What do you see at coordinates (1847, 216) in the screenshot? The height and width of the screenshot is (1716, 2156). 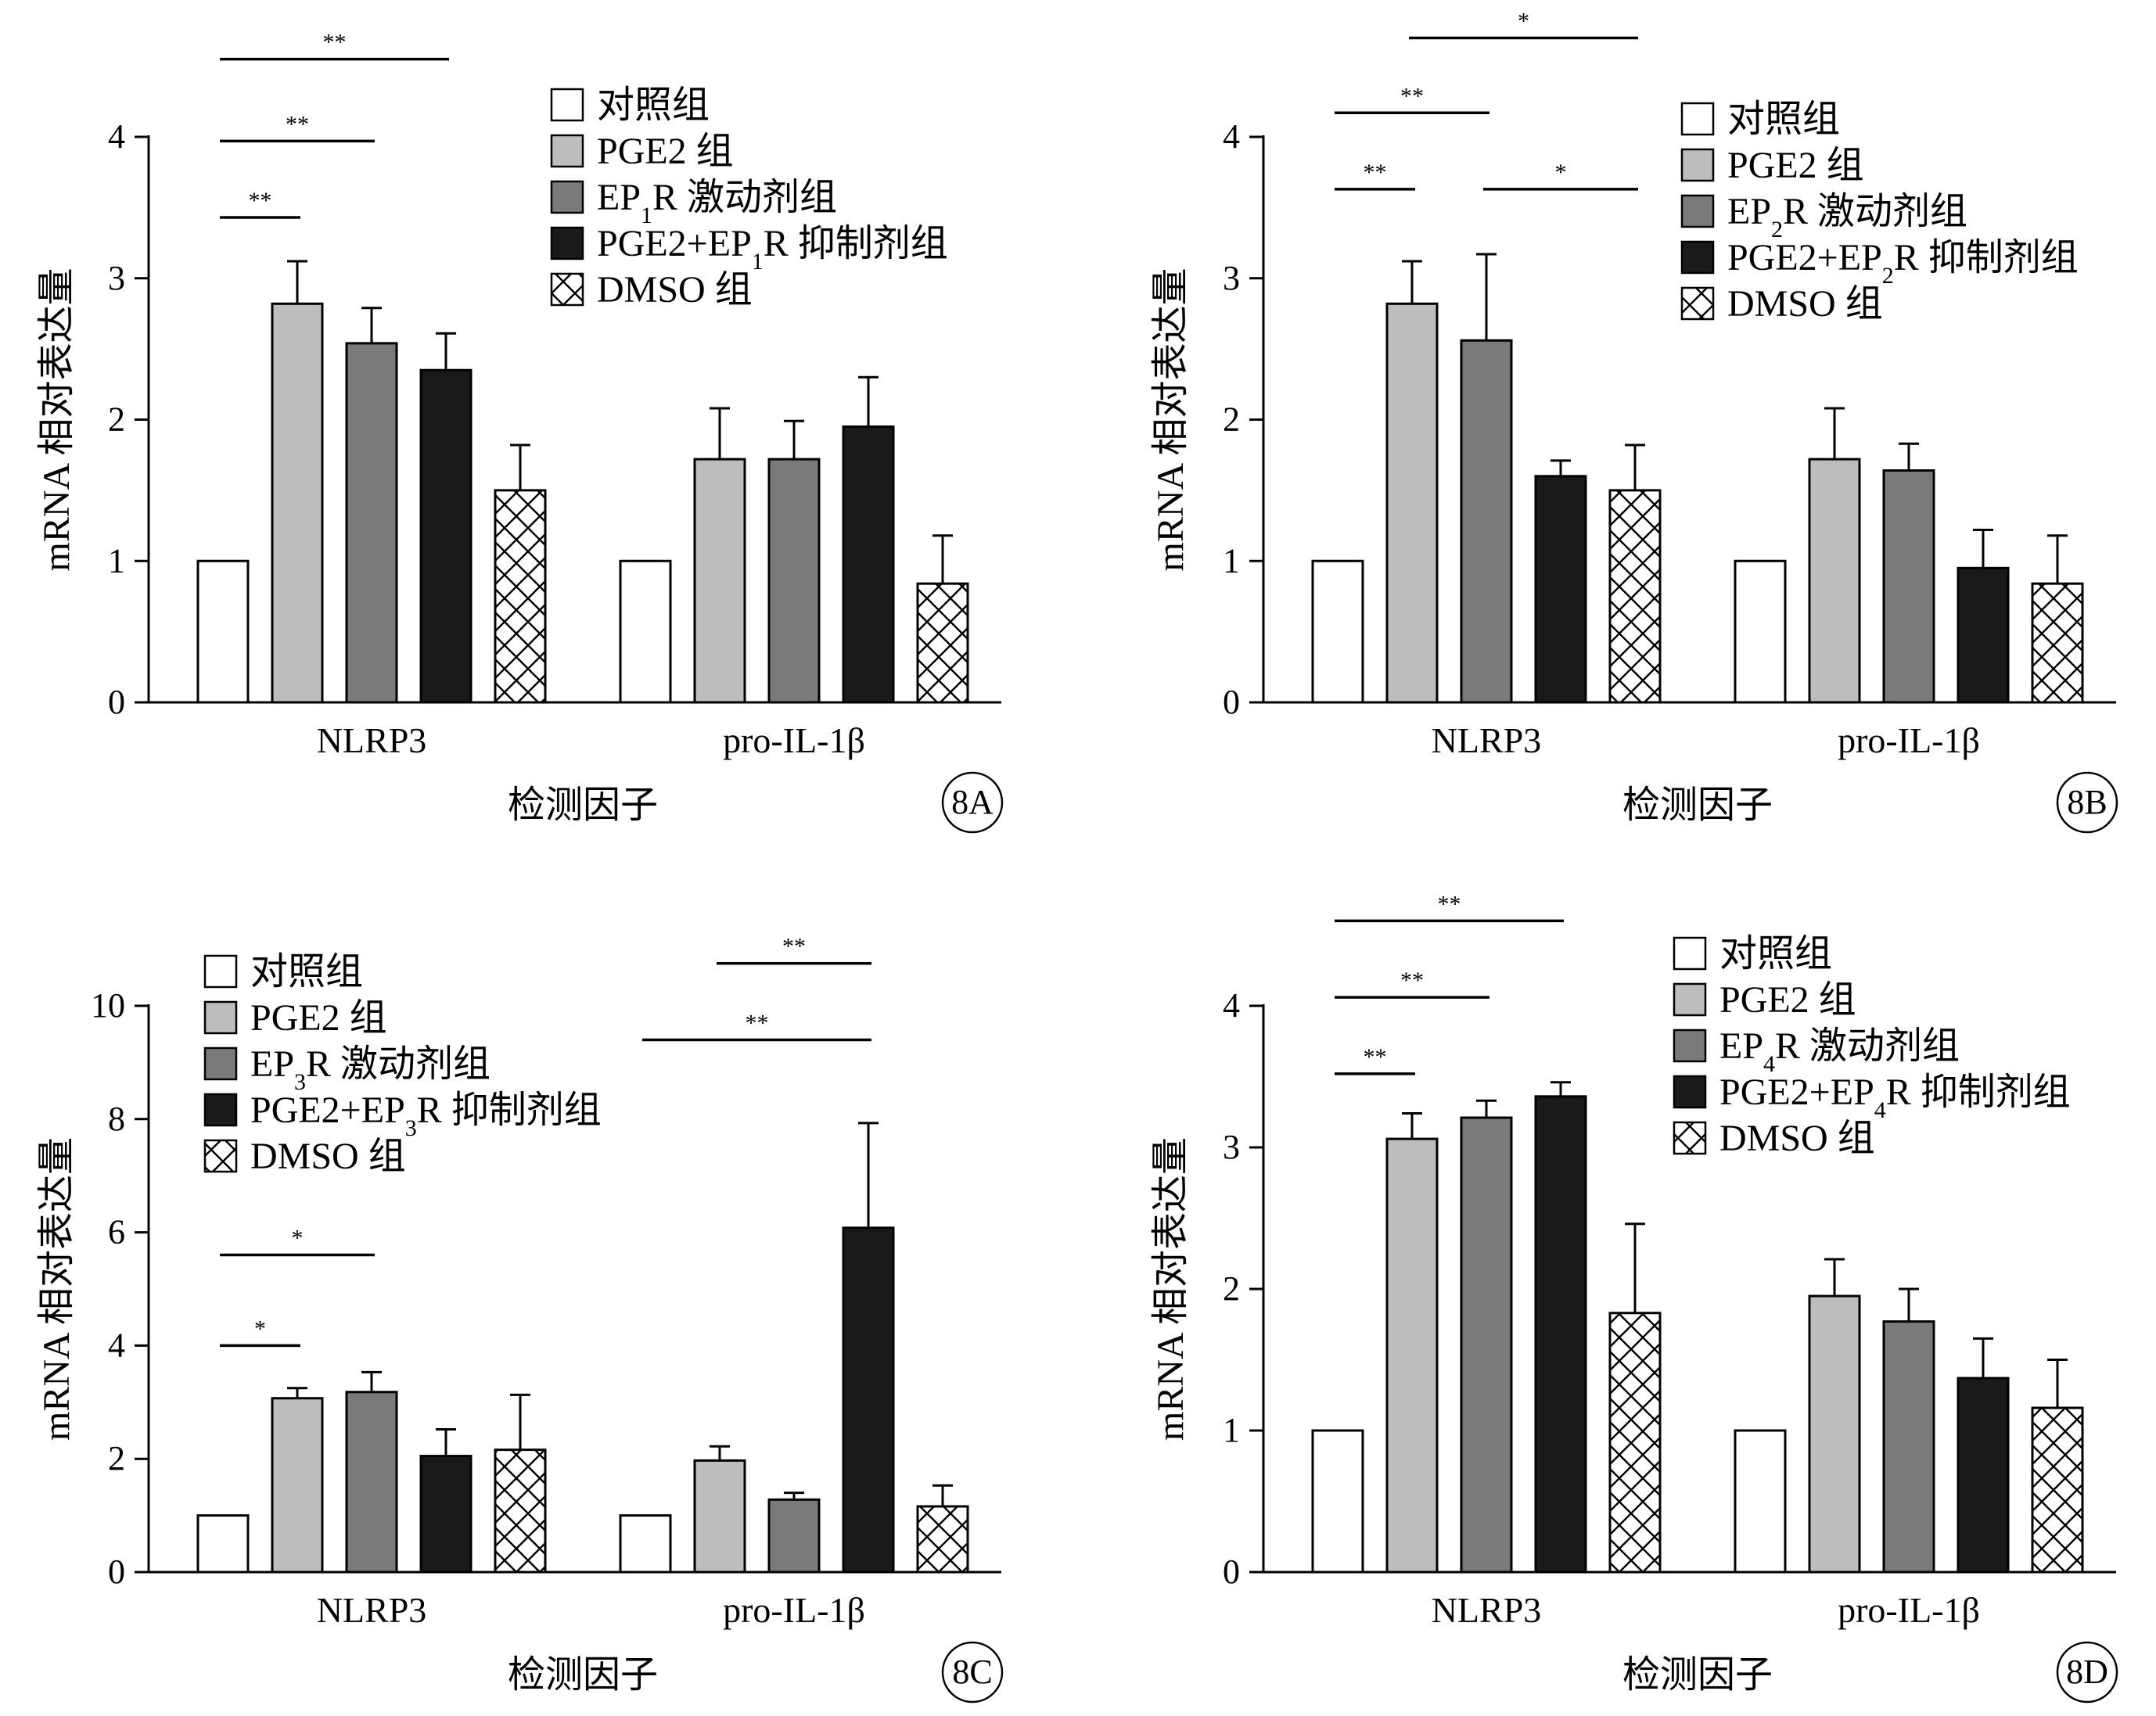 I see `legend-entry-label: EP2R 激动剂组` at bounding box center [1847, 216].